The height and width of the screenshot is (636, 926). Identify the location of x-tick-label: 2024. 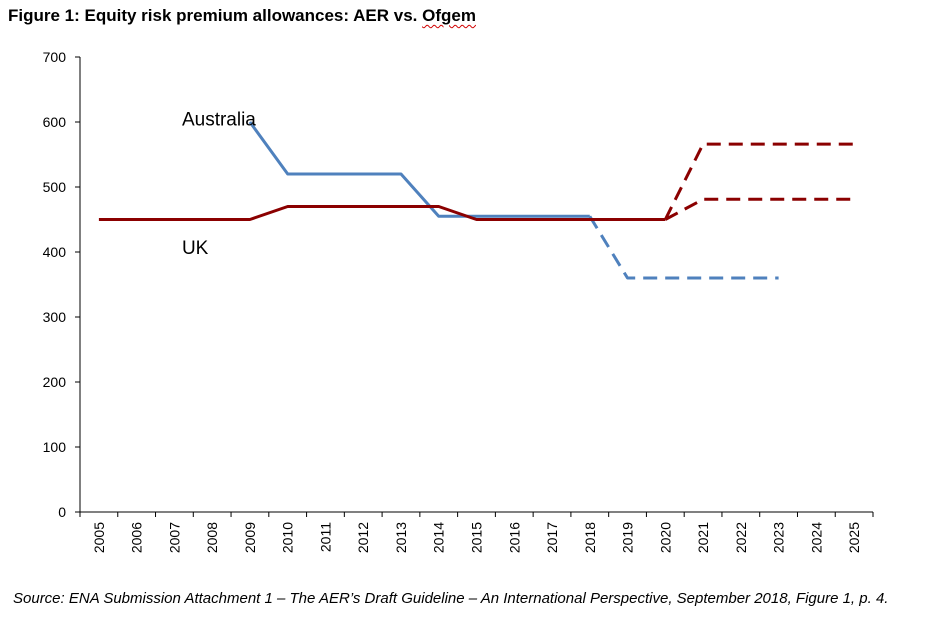
(816, 537).